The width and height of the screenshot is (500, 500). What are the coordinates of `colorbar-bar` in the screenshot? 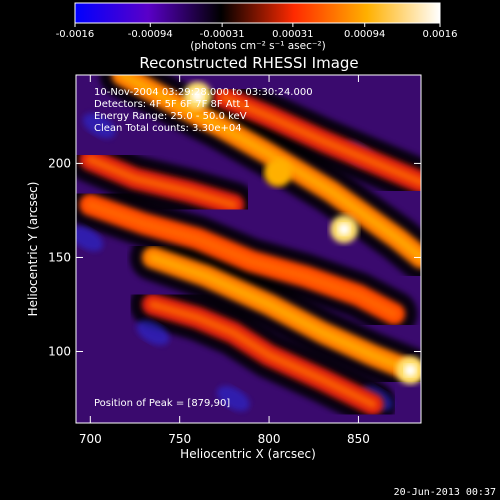 It's located at (257, 13).